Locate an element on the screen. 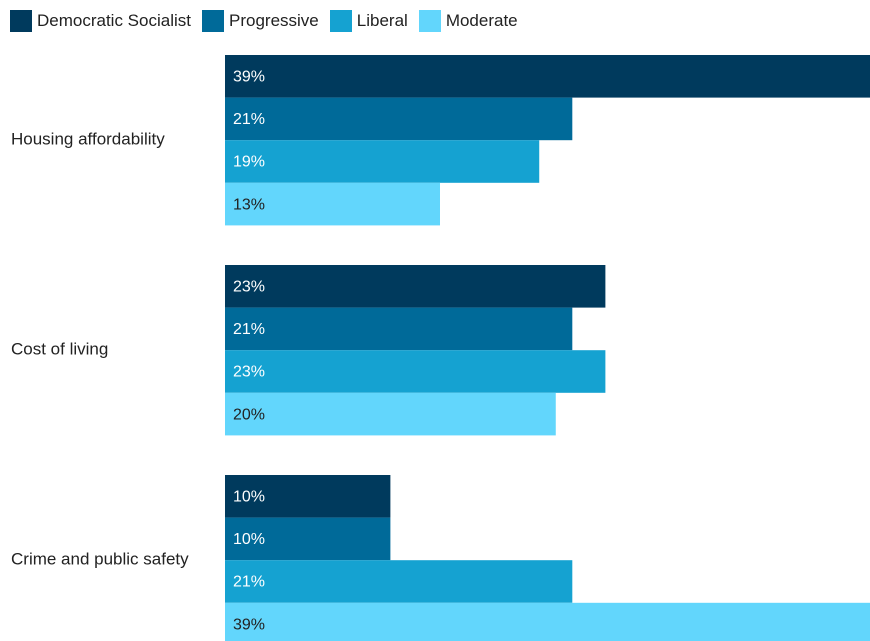  value-label-democratic-socialist-crime-and-public-safety: 10% is located at coordinates (249, 497).